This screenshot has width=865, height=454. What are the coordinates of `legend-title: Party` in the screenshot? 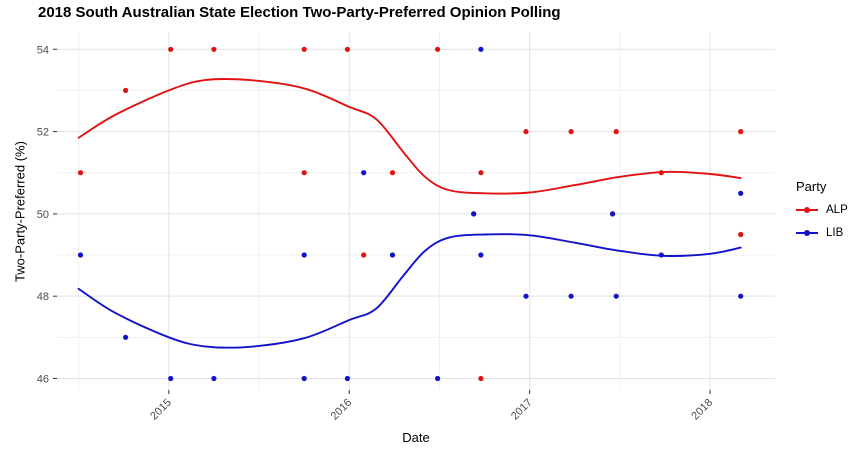 It's located at (811, 186).